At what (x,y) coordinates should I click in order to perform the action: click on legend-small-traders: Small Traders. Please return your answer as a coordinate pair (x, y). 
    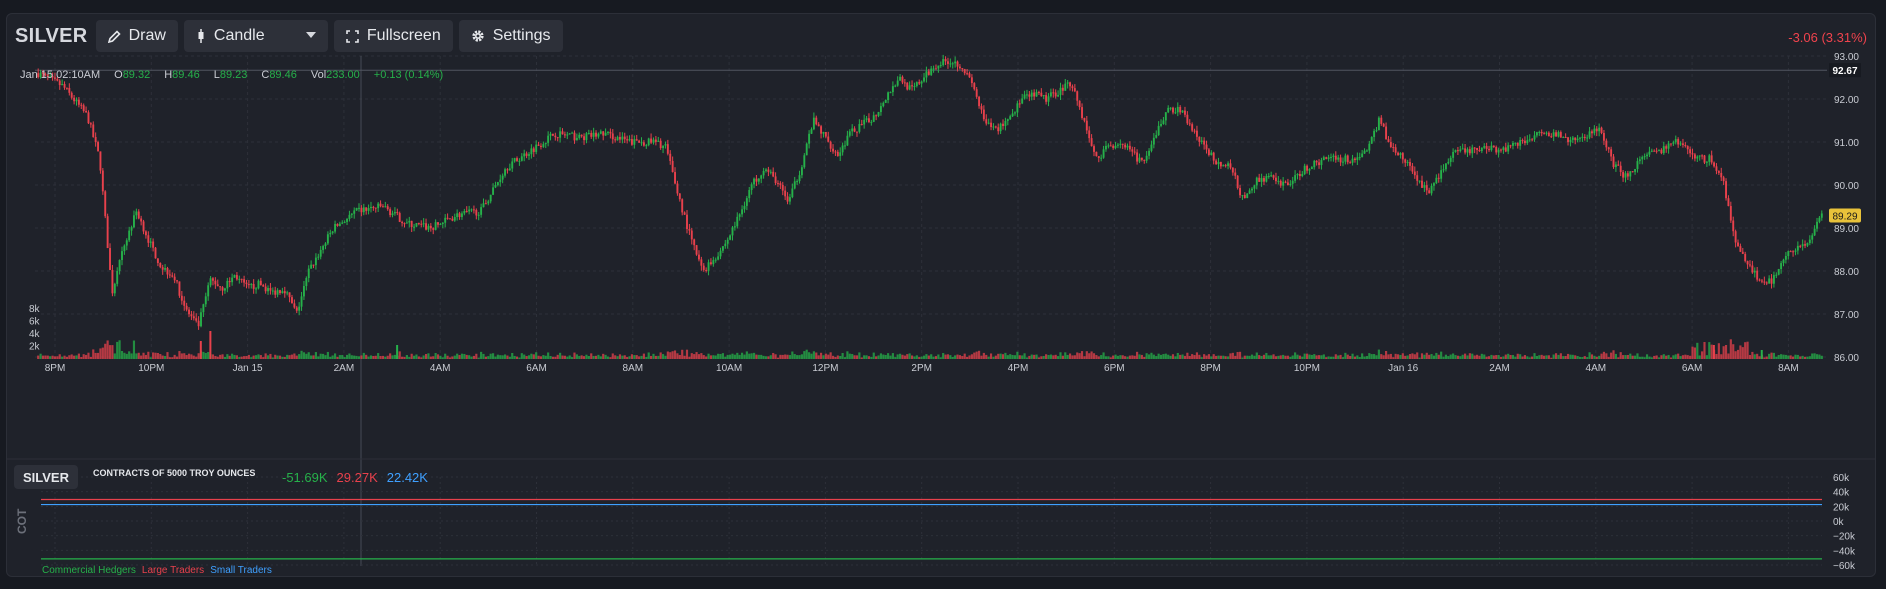
    Looking at the image, I should click on (241, 570).